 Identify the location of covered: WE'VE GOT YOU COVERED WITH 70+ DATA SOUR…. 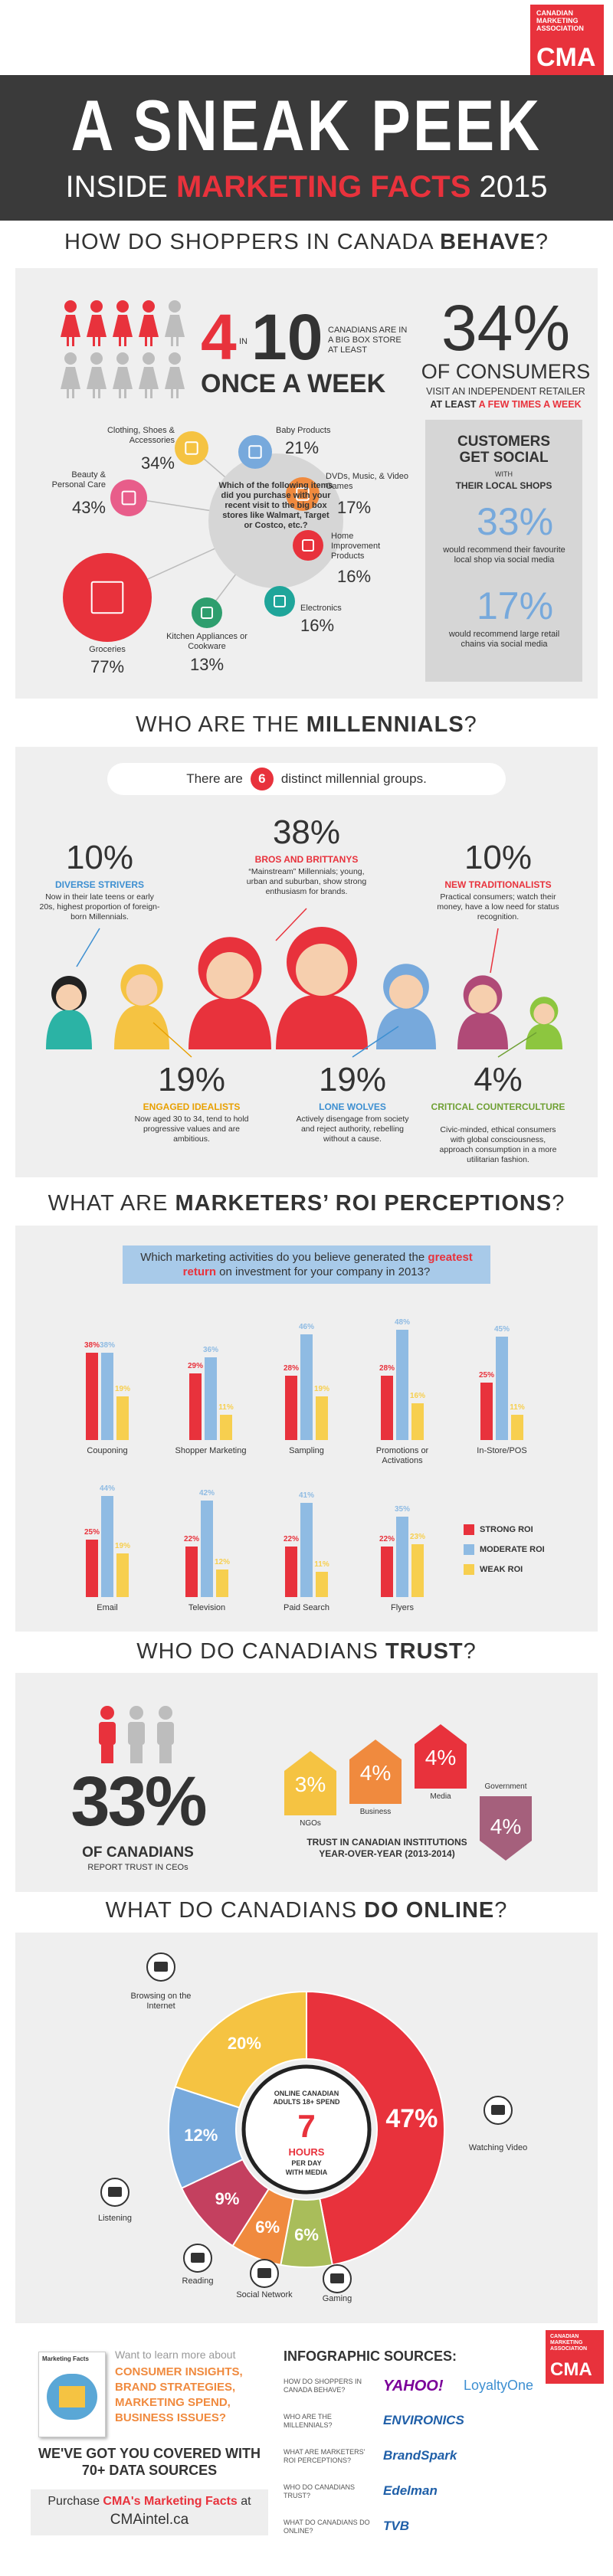
(149, 2462).